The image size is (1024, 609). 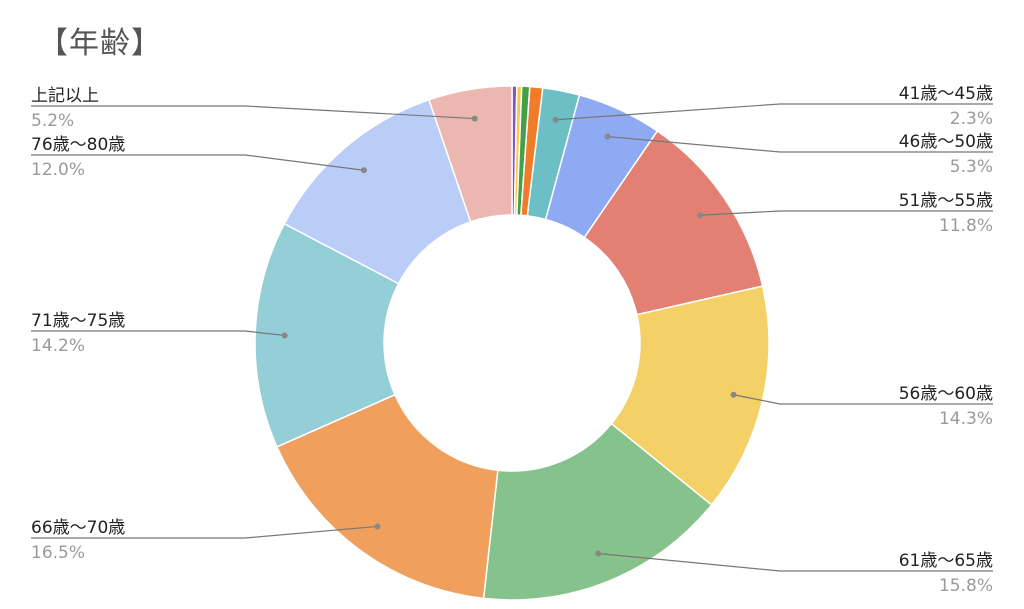 What do you see at coordinates (58, 170) in the screenshot?
I see `slice-percent: 12.0%` at bounding box center [58, 170].